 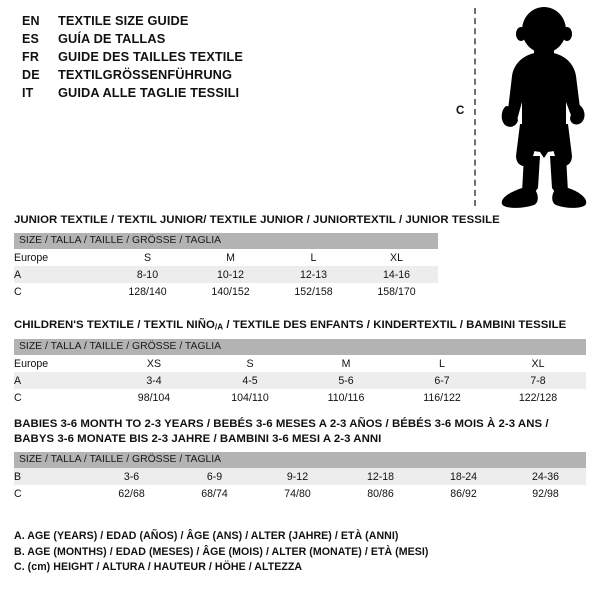 I want to click on cell-value: 116/122, so click(x=442, y=398).